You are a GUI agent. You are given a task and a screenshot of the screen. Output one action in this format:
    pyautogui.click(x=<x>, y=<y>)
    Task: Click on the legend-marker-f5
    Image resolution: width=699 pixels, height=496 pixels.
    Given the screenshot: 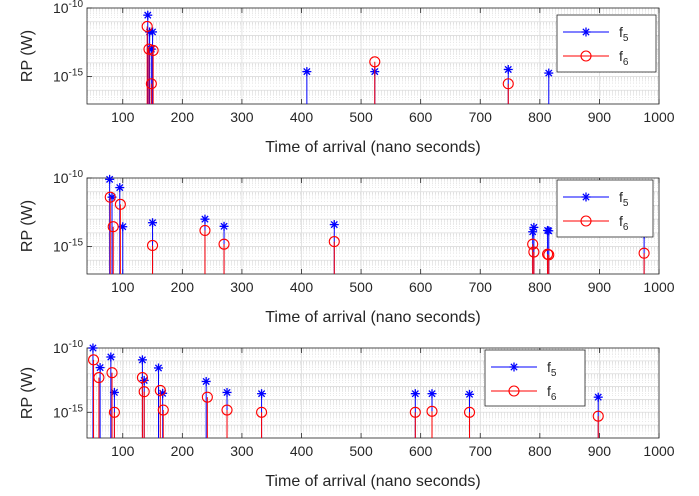 What is the action you would take?
    pyautogui.click(x=586, y=197)
    